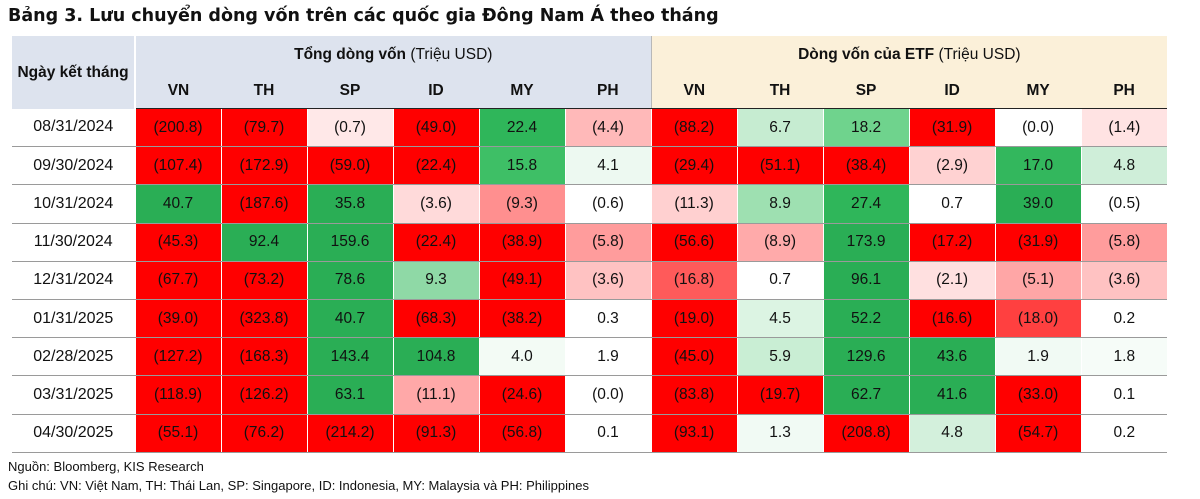 Image resolution: width=1200 pixels, height=499 pixels. I want to click on row-date: 09/30/2024, so click(73, 166).